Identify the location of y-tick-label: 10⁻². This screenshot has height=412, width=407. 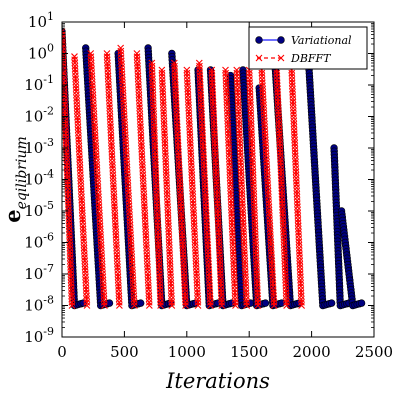
(39, 115).